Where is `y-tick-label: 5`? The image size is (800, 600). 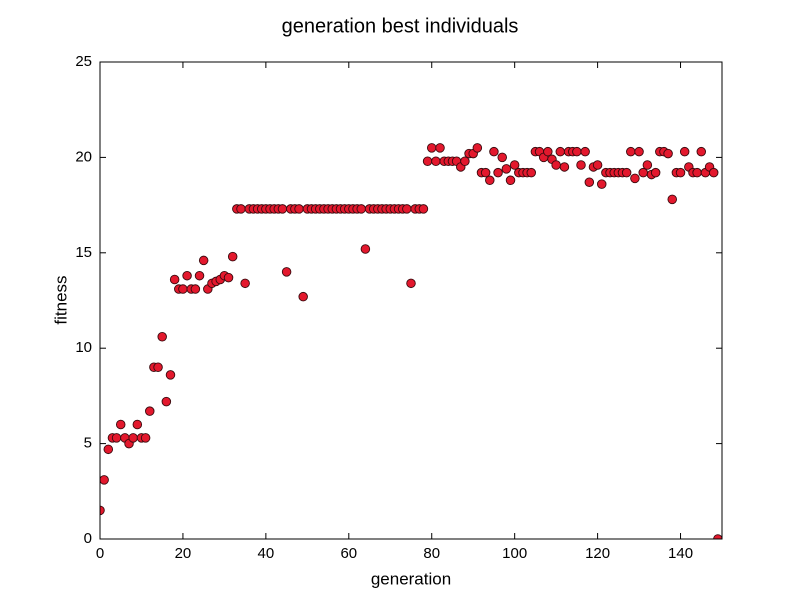 y-tick-label: 5 is located at coordinates (88, 443).